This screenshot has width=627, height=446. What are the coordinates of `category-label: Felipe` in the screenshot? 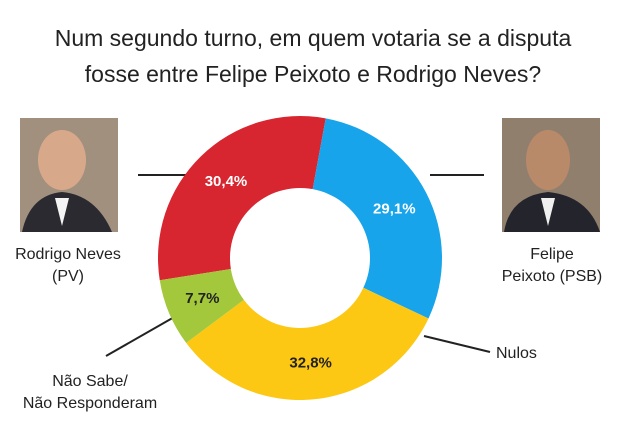 It's located at (552, 254).